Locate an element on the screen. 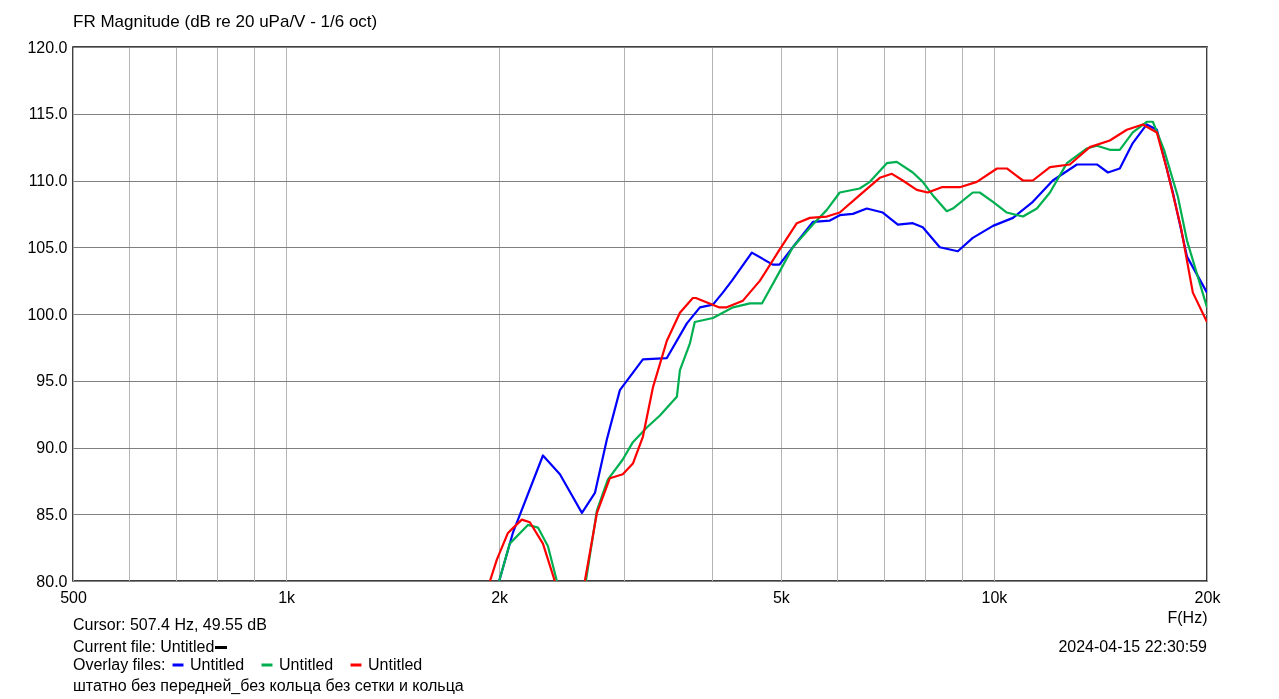 The image size is (1279, 699). y-tick-label: 80.0 is located at coordinates (52, 581).